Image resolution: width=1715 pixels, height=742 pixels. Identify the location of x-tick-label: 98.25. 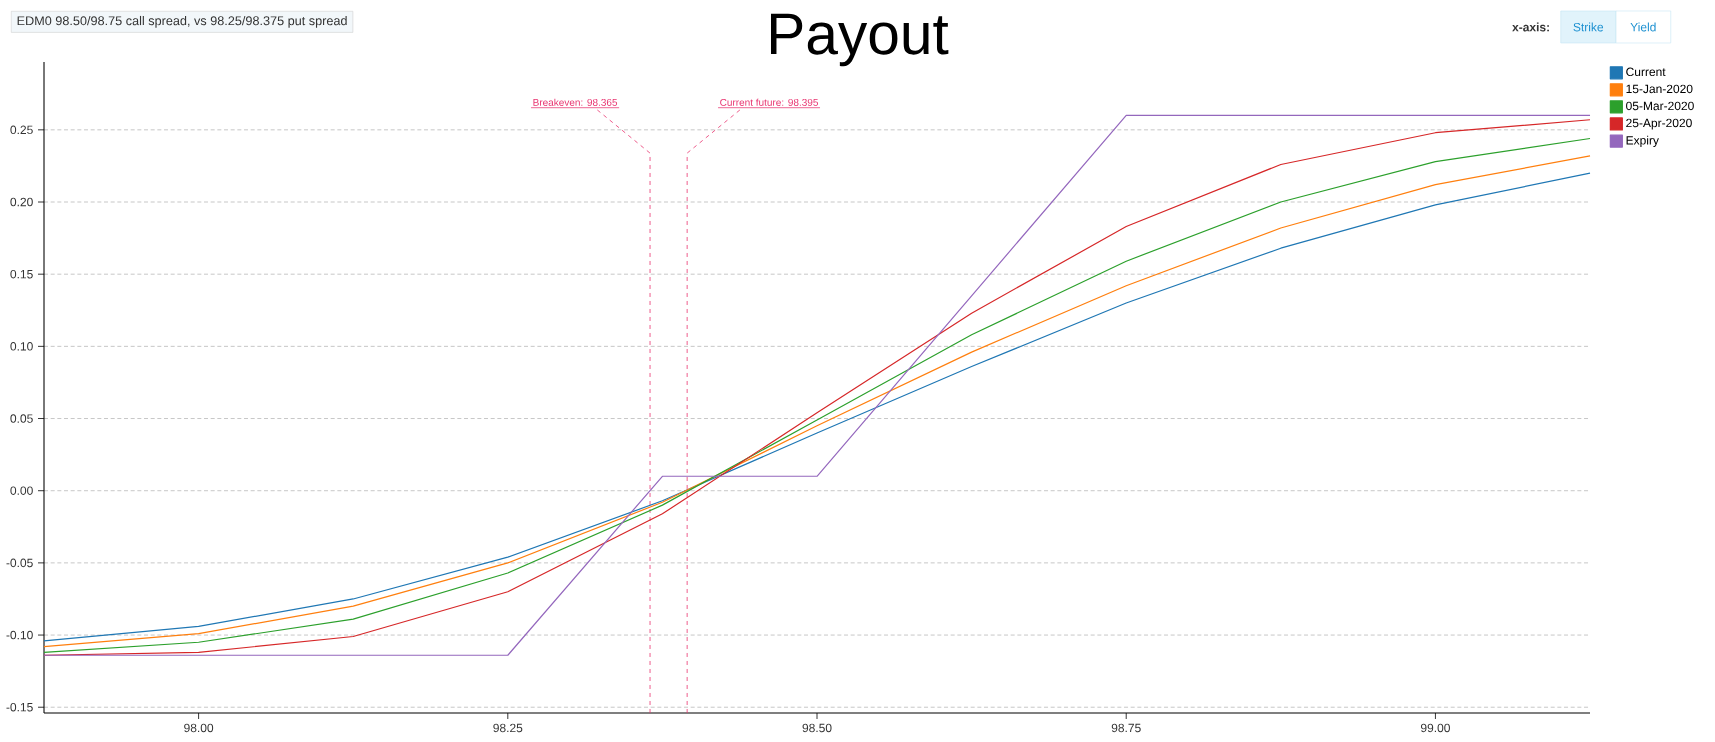
(508, 728).